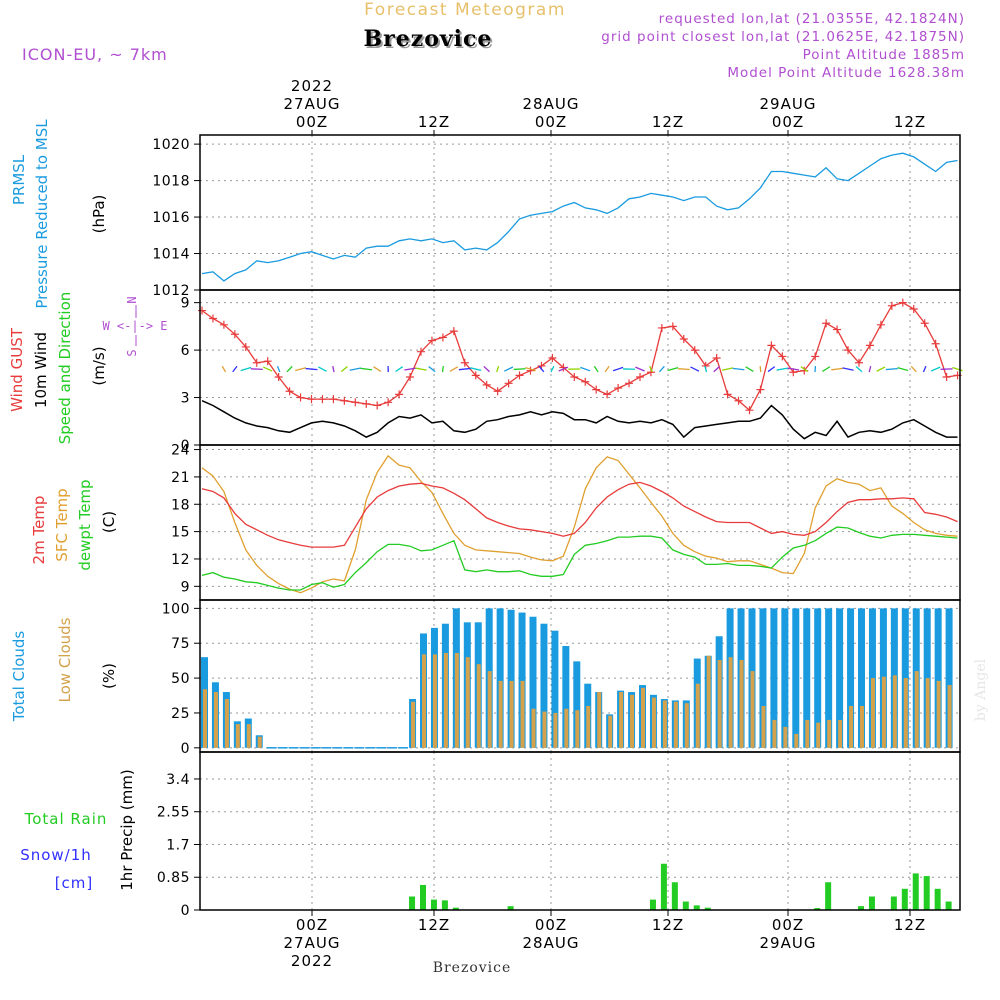 The width and height of the screenshot is (1000, 1000). What do you see at coordinates (788, 925) in the screenshot?
I see `bottom-time-label: 00Z` at bounding box center [788, 925].